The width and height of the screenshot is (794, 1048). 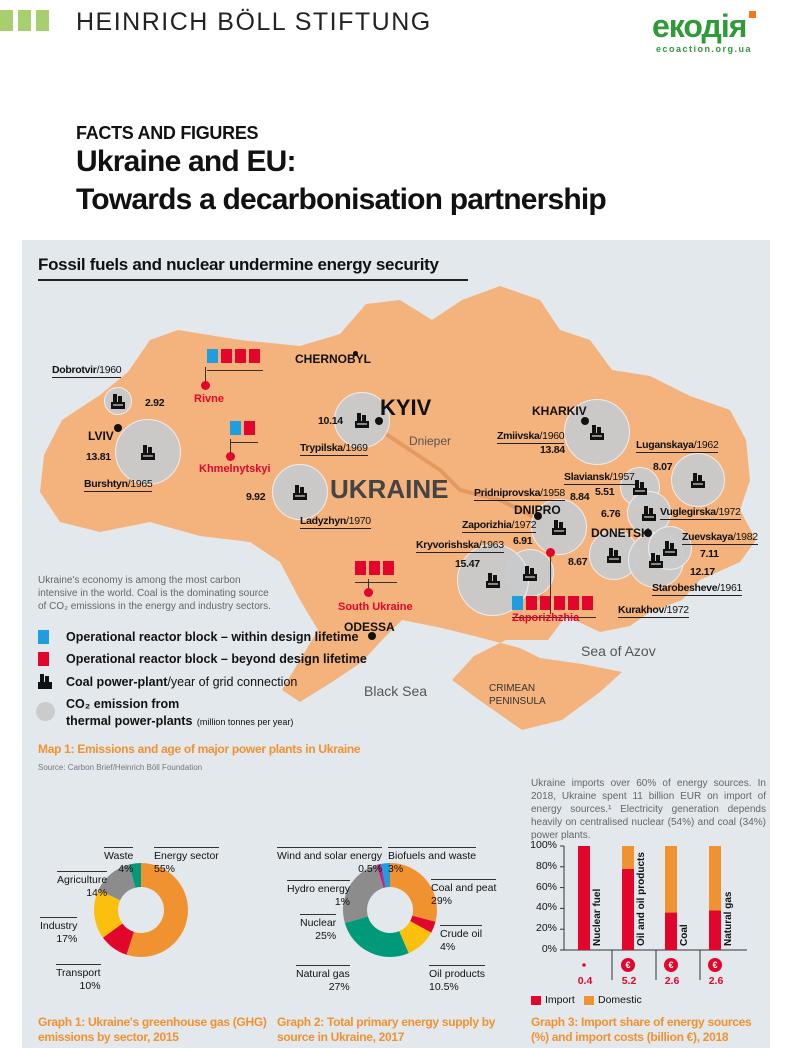 What do you see at coordinates (87, 371) in the screenshot?
I see `plant-label: Dobrotvir/1960` at bounding box center [87, 371].